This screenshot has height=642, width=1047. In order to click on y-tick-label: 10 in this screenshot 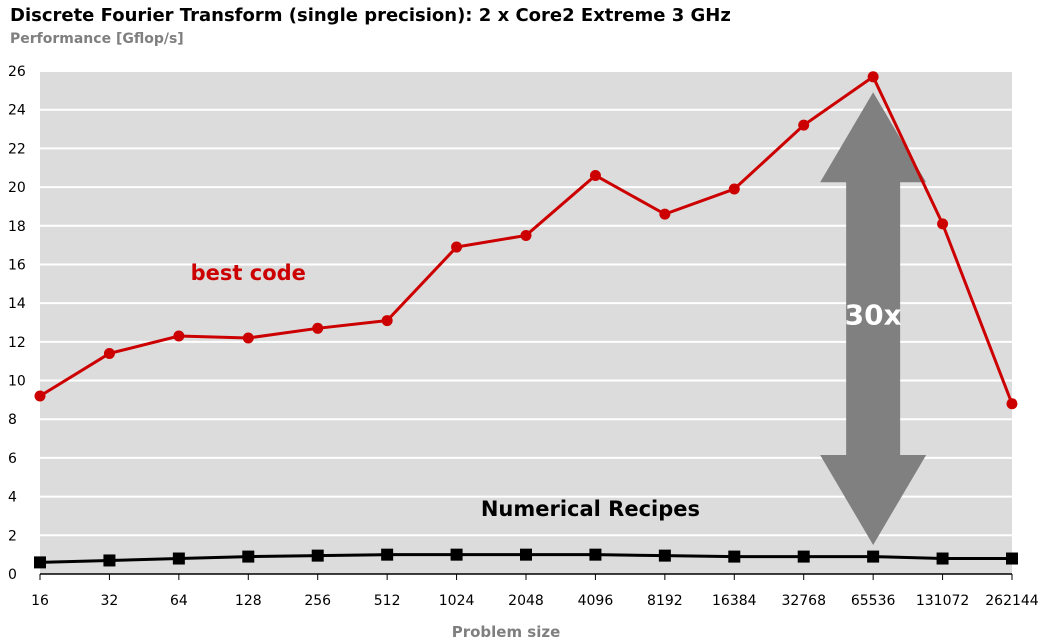, I will do `click(17, 382)`.